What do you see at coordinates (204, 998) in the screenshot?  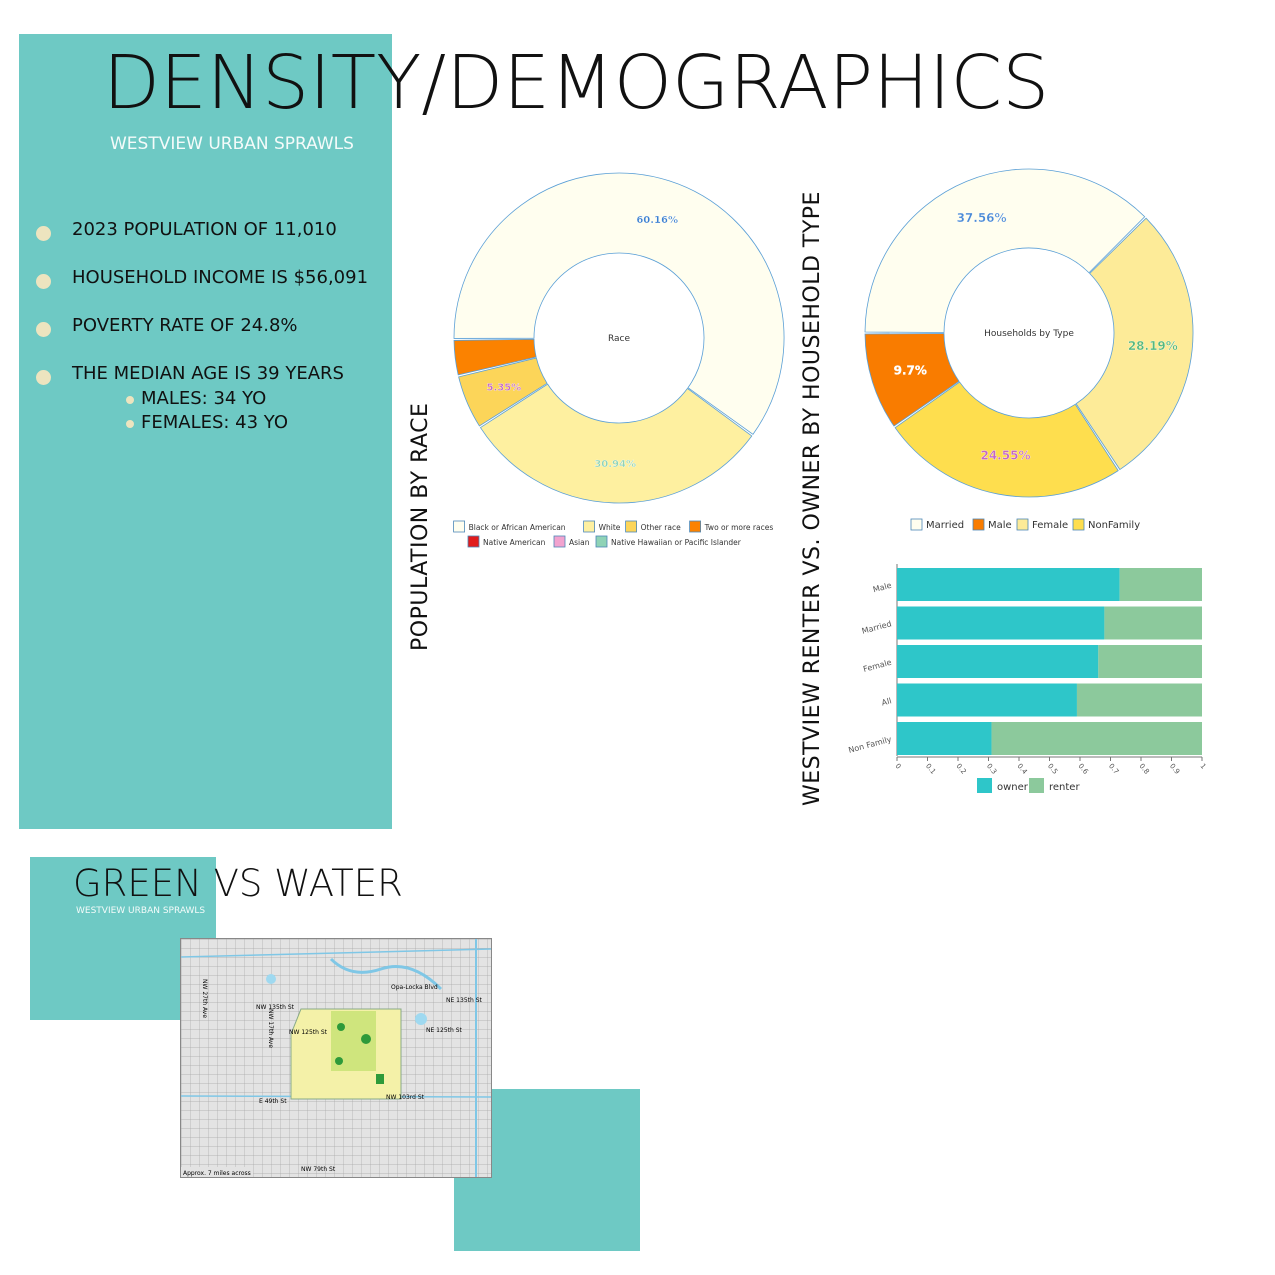 I see `map-street-label: NW 27th Ave` at bounding box center [204, 998].